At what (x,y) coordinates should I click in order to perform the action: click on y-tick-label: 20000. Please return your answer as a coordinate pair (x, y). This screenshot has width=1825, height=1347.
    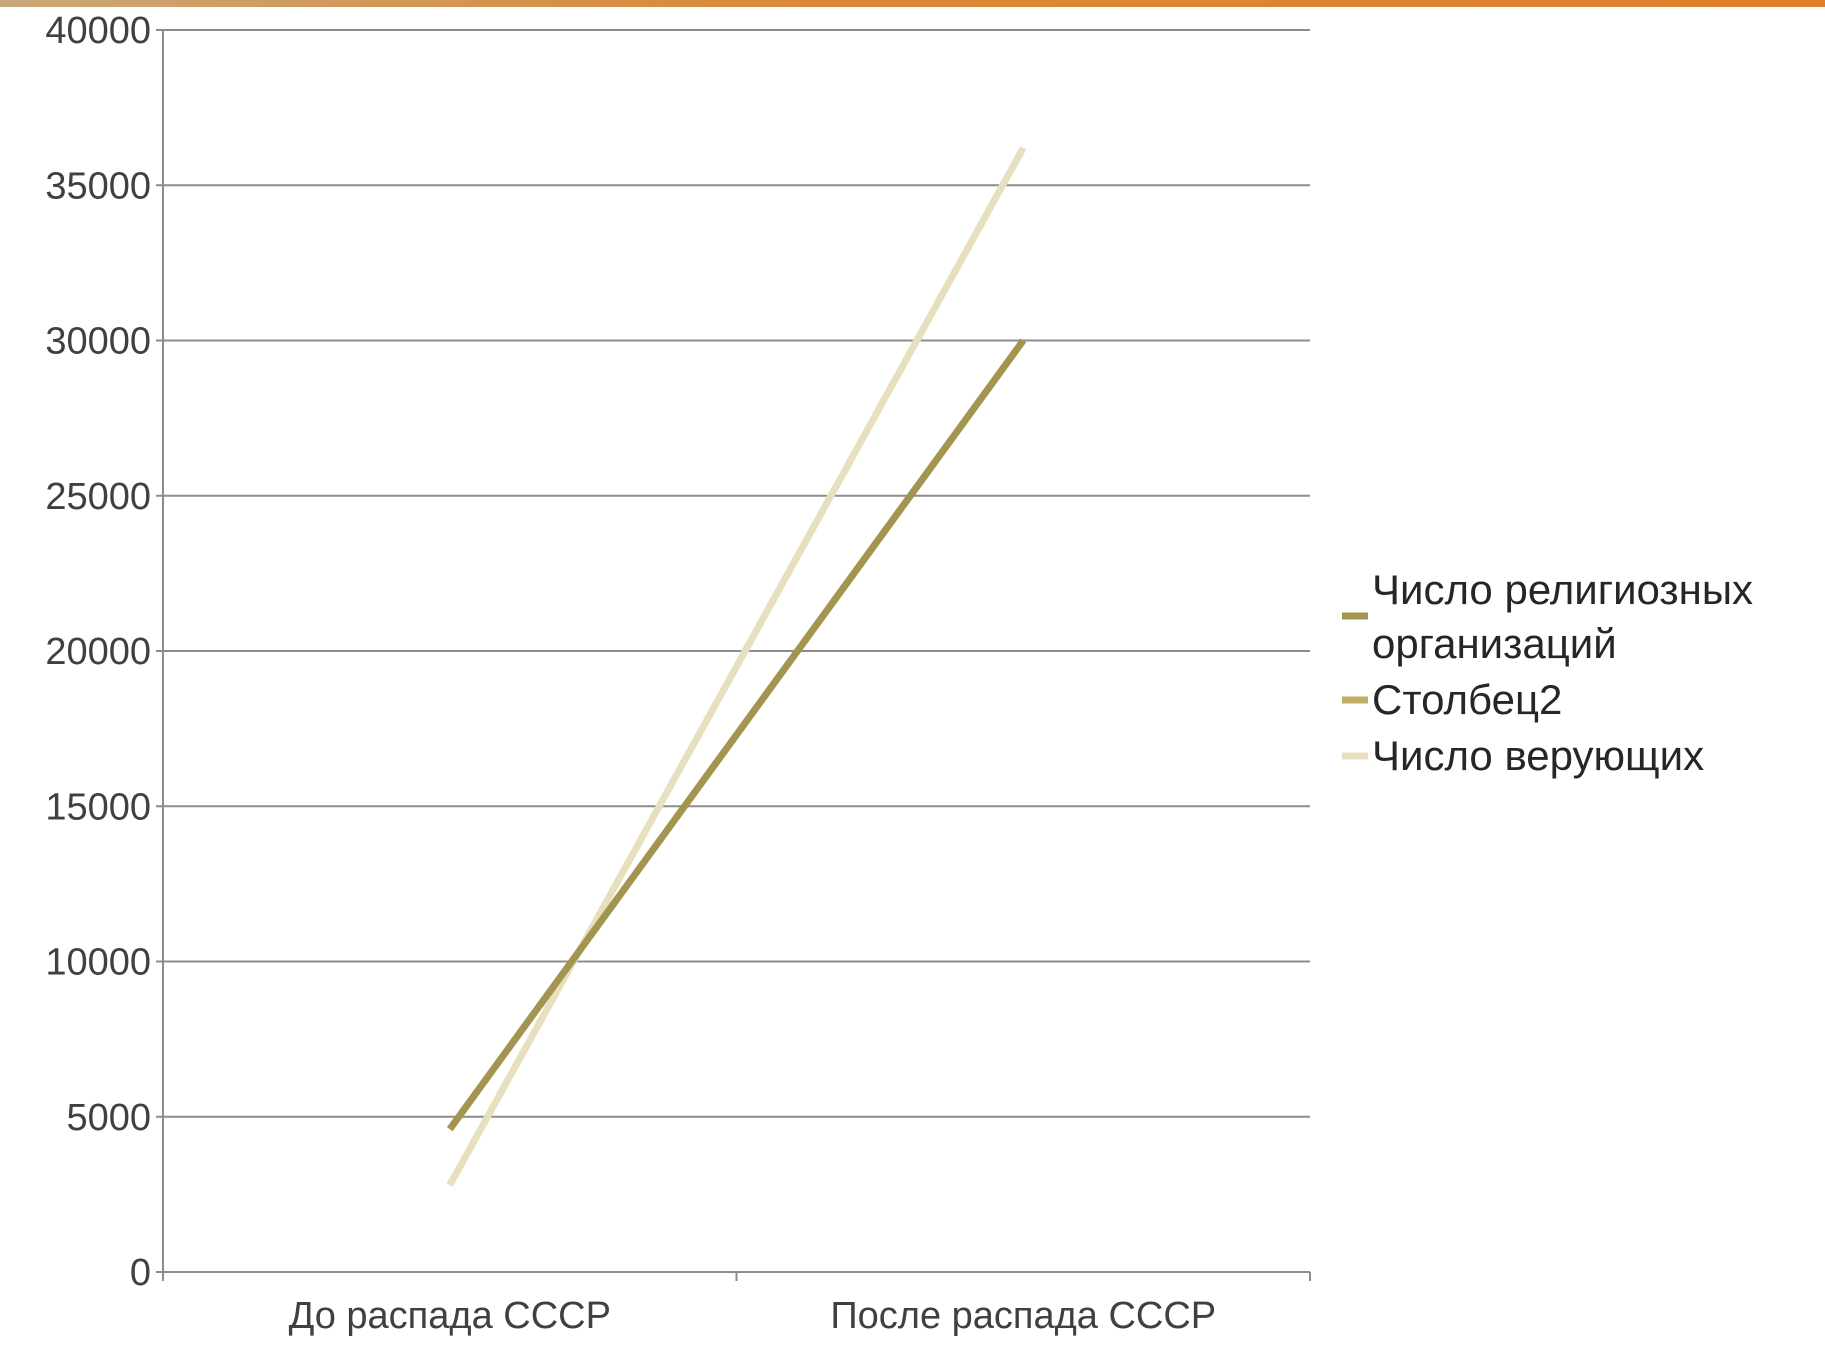
    Looking at the image, I should click on (98, 652).